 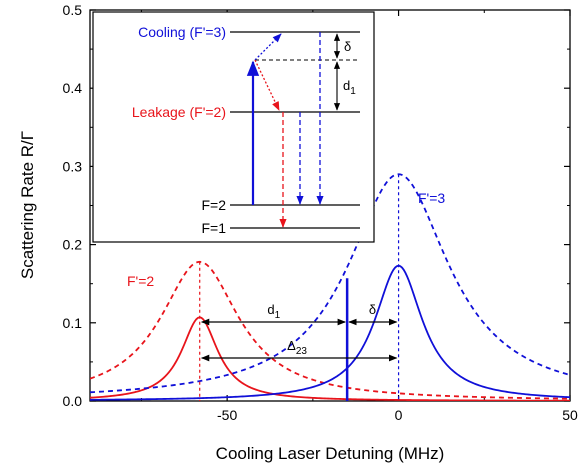 What do you see at coordinates (347, 46) in the screenshot?
I see `inset-delta-label: δ` at bounding box center [347, 46].